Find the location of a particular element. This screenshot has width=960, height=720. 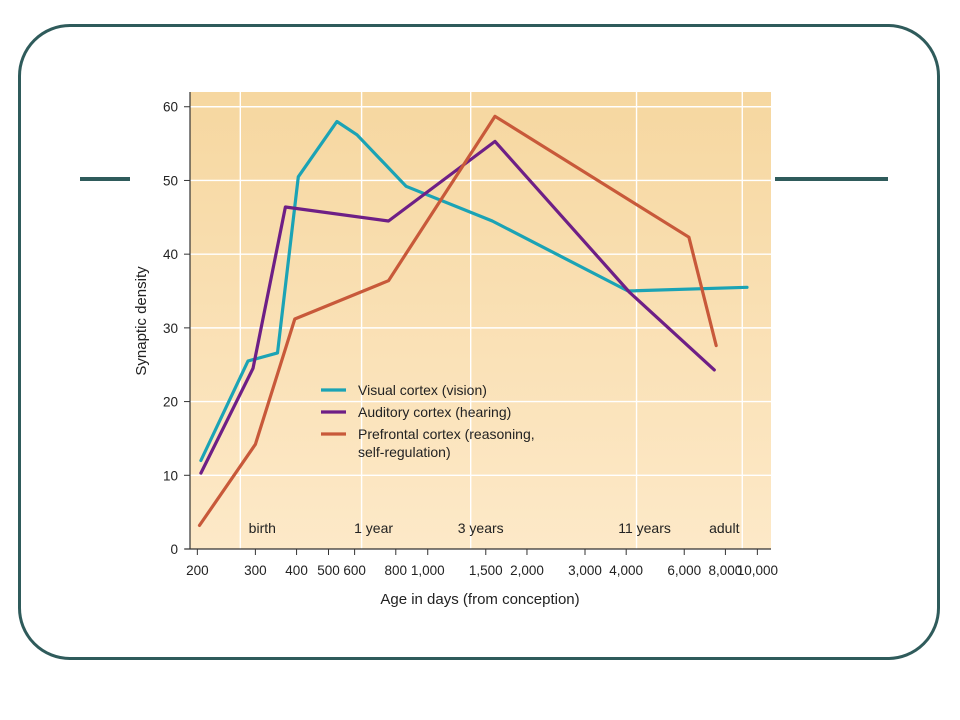

x-tick-label: 6,000 is located at coordinates (684, 570).